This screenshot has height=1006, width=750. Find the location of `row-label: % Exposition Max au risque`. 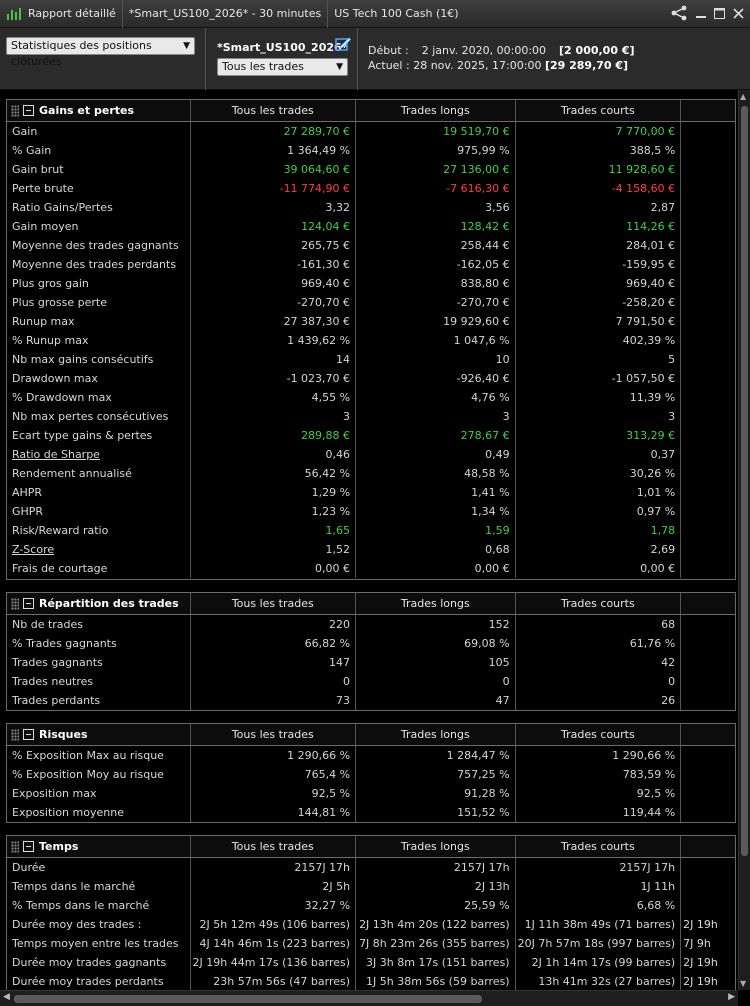

row-label: % Exposition Max au risque is located at coordinates (99, 755).